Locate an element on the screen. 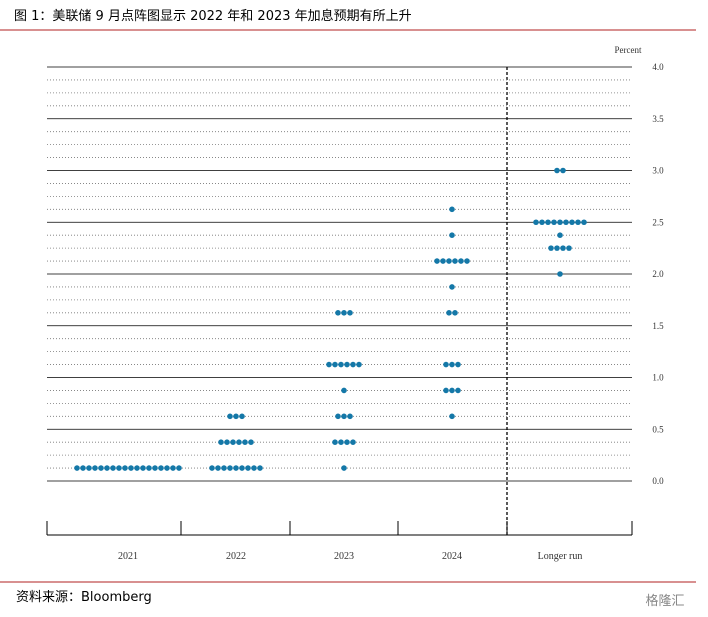 Image resolution: width=708 pixels, height=617 pixels. logo: 格隆汇 is located at coordinates (664, 601).